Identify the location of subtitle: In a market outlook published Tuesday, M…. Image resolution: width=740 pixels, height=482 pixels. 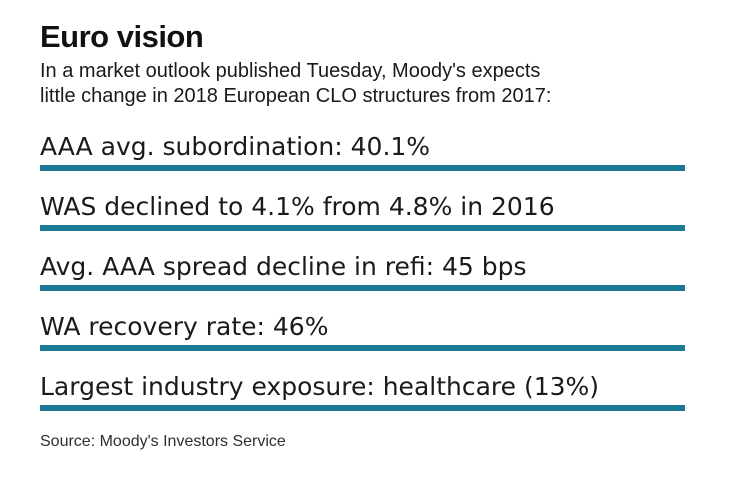
(362, 84).